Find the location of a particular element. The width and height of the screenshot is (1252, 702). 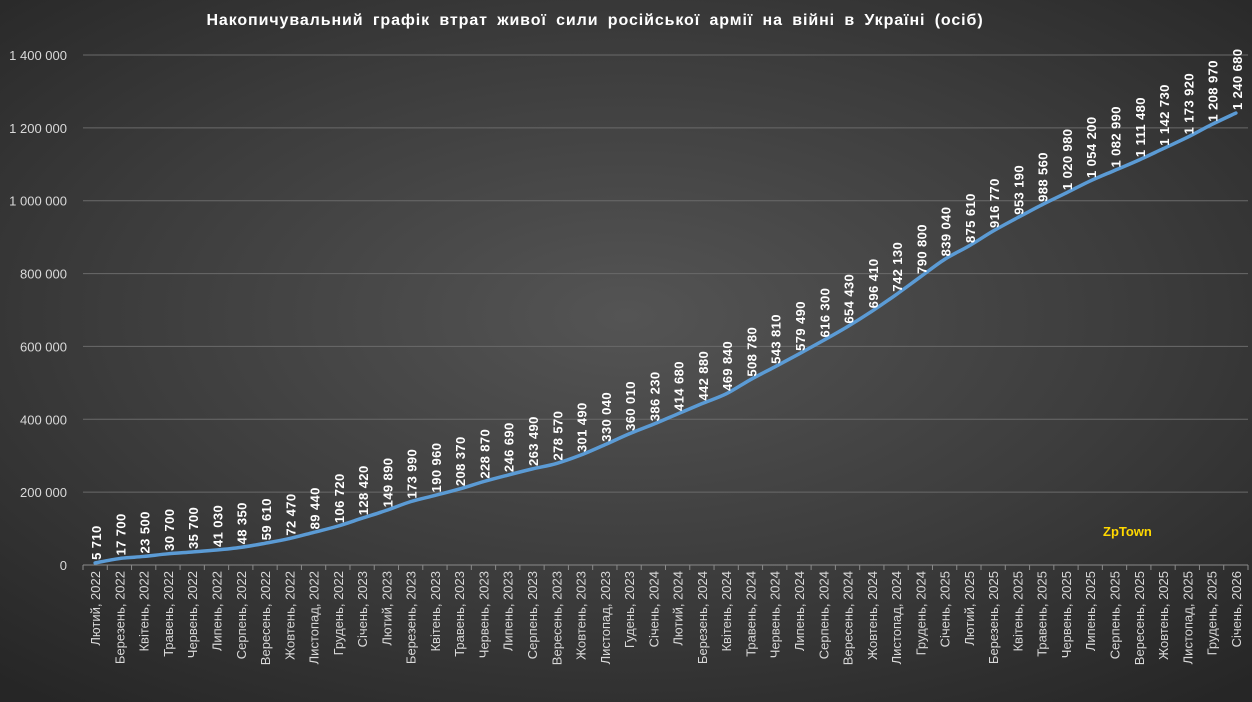

data-label: 106 720 is located at coordinates (339, 498).